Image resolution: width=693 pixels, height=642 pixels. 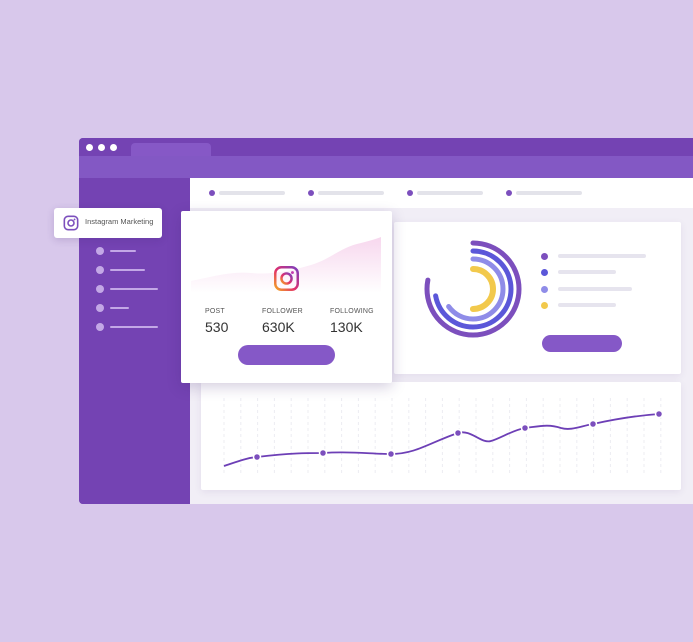 What do you see at coordinates (286, 355) in the screenshot?
I see `view-profile-button` at bounding box center [286, 355].